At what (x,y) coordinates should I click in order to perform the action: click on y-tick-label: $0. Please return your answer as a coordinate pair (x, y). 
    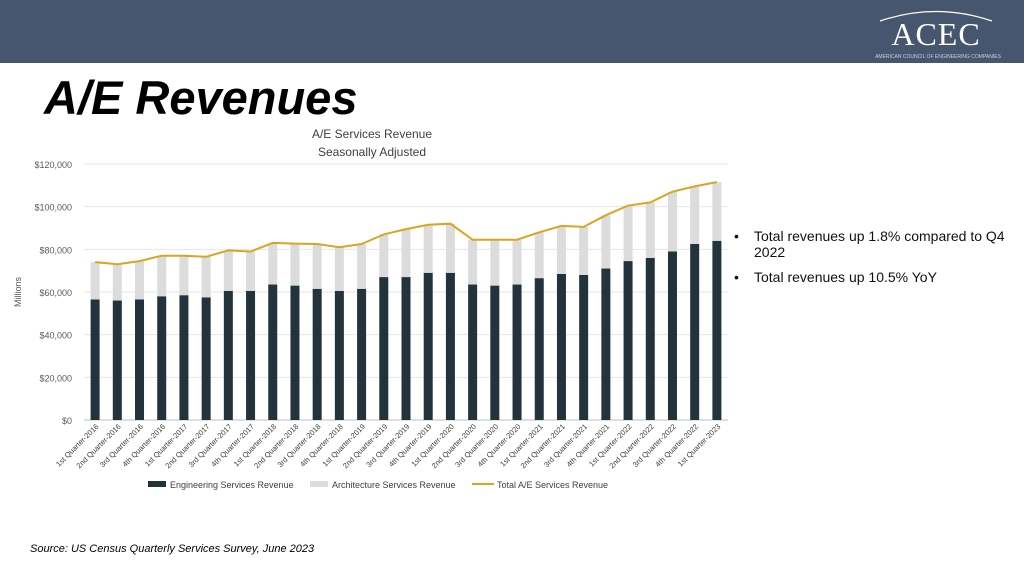
    Looking at the image, I should click on (67, 421).